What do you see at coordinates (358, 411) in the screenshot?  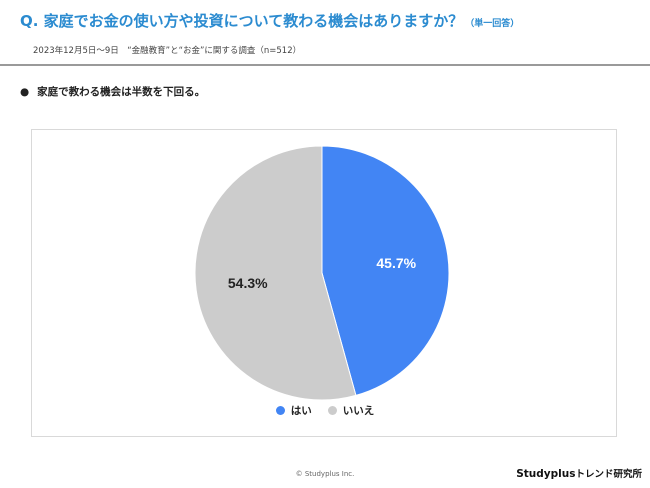 I see `legend-label: いいえ` at bounding box center [358, 411].